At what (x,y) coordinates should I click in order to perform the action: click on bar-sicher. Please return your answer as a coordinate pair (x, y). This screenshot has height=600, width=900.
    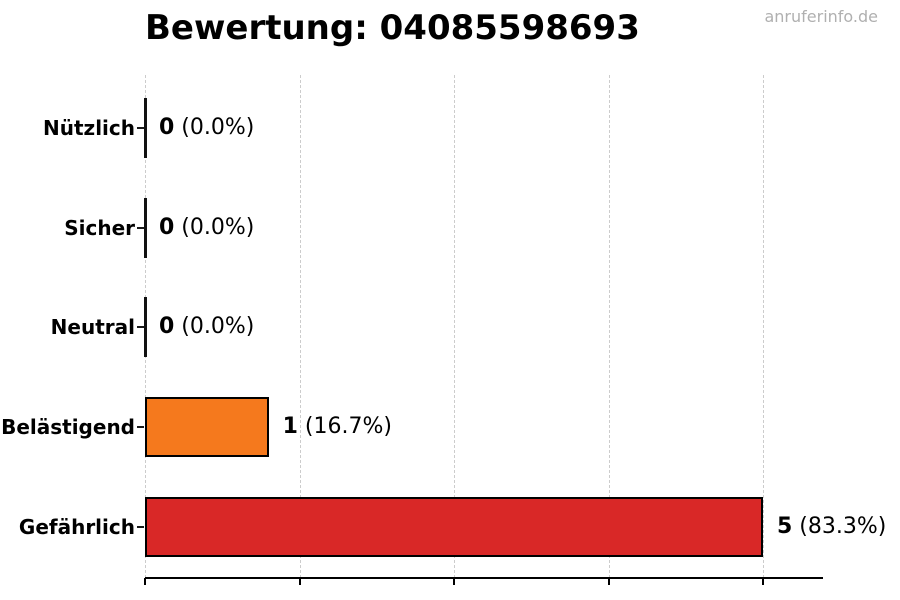
    Looking at the image, I should click on (145, 228).